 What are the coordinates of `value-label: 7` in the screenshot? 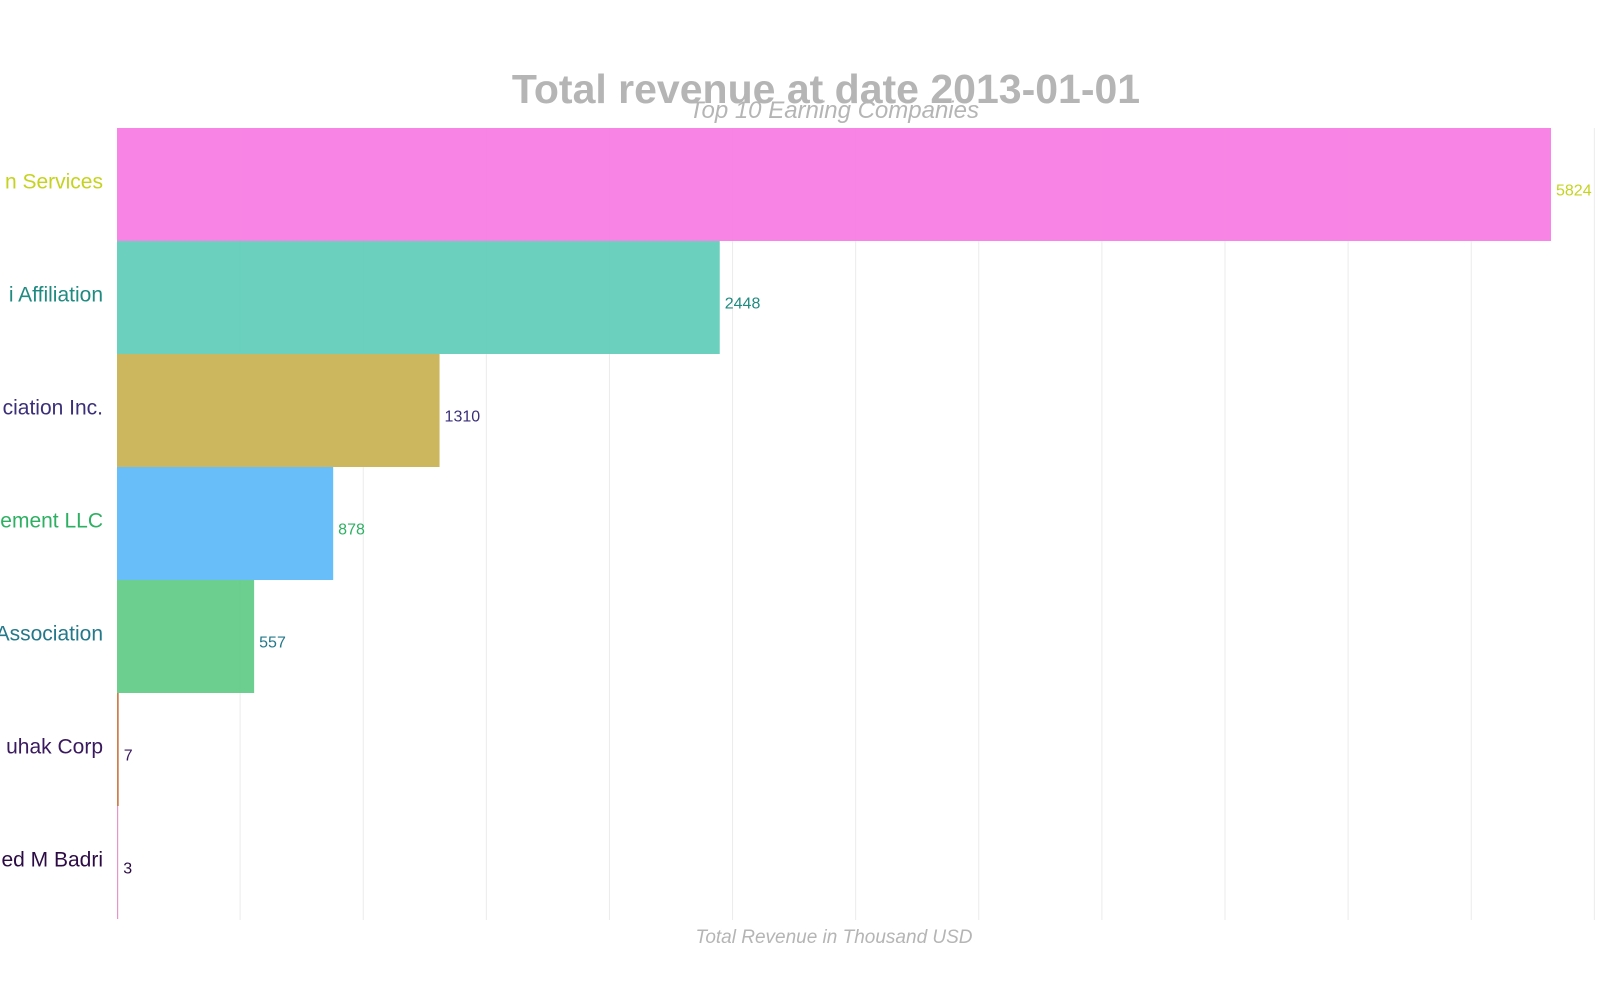 It's located at (128, 756).